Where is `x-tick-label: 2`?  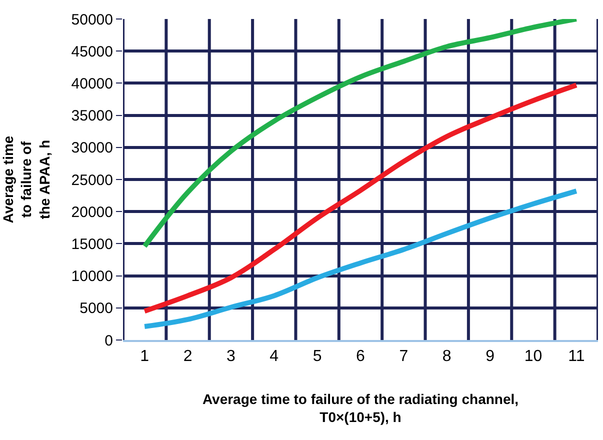
x-tick-label: 2 is located at coordinates (187, 357).